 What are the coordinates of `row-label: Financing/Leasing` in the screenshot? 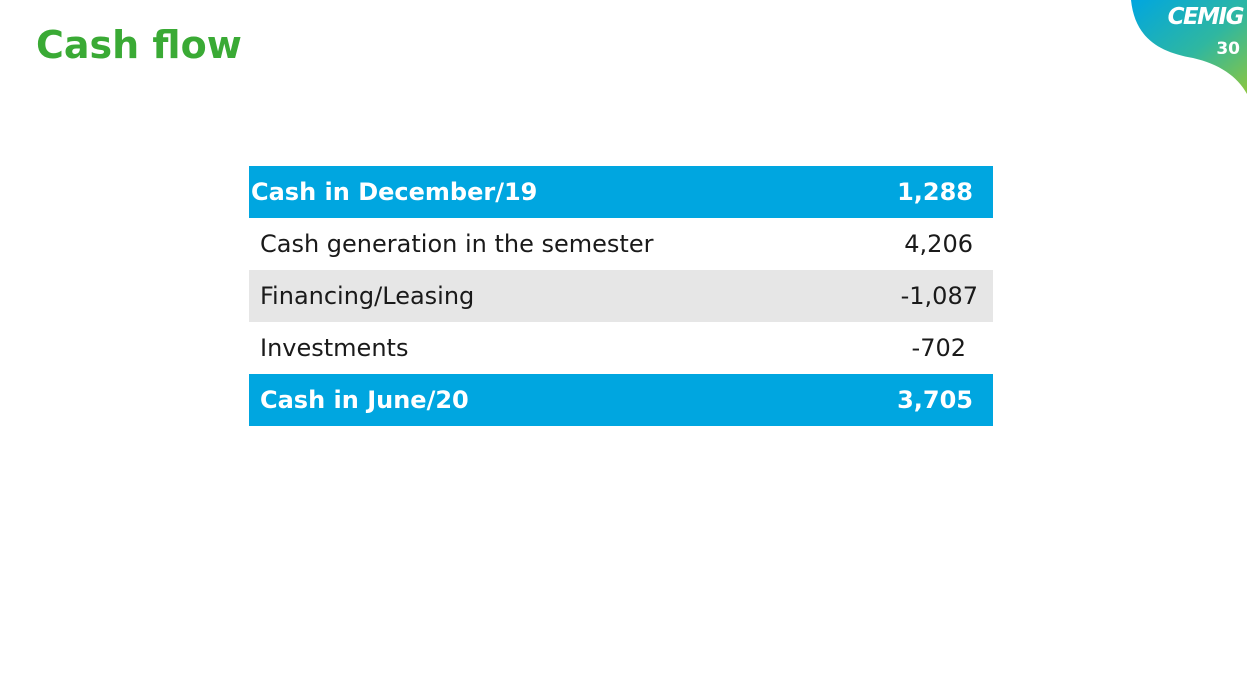 It's located at (550, 296).